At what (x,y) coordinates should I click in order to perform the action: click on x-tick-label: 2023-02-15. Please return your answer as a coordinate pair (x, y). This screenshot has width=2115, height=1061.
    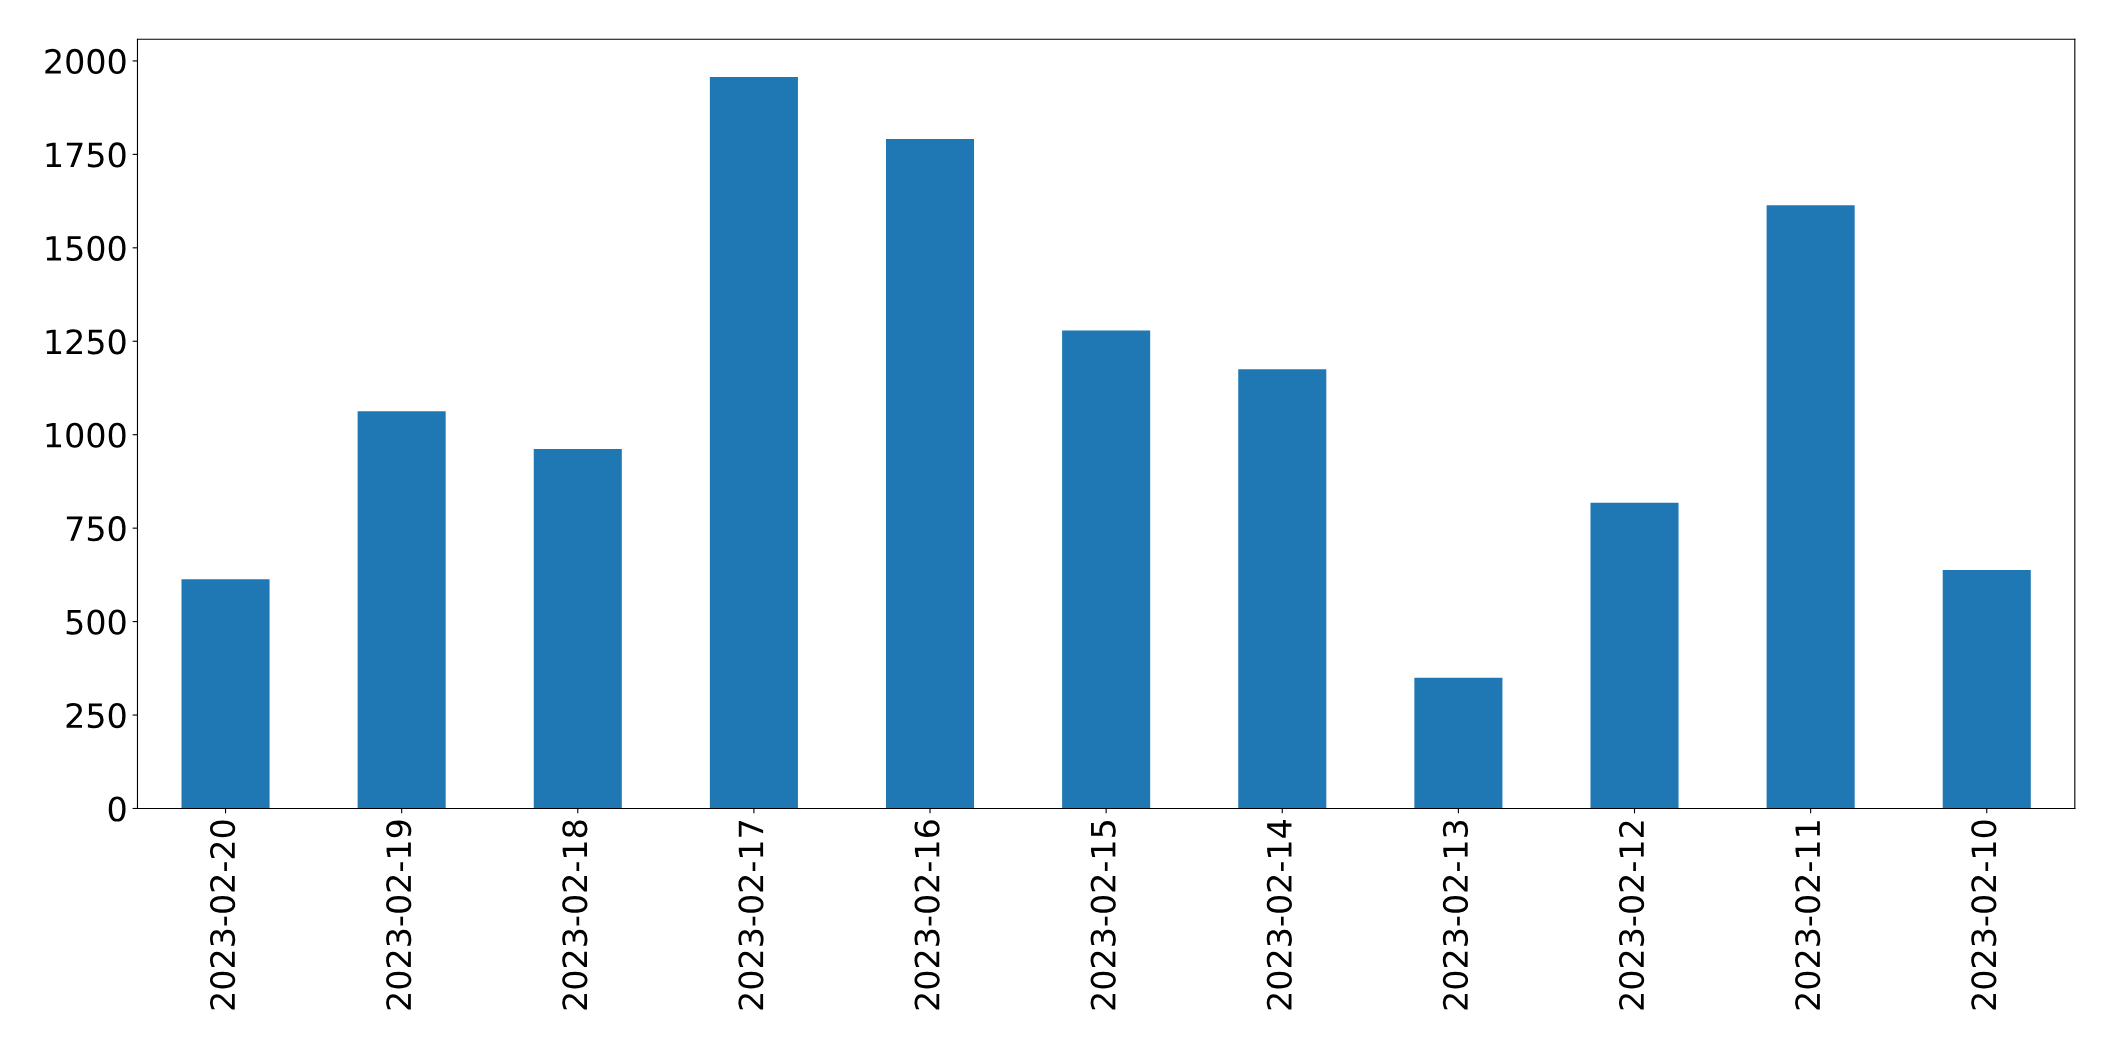
    Looking at the image, I should click on (1103, 915).